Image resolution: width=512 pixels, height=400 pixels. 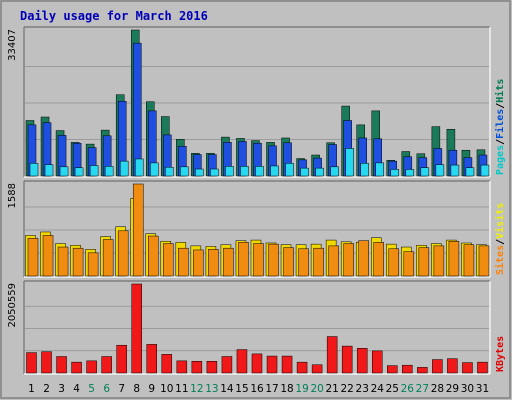 I want to click on x-tick-label-day-21: 21, so click(x=331, y=389).